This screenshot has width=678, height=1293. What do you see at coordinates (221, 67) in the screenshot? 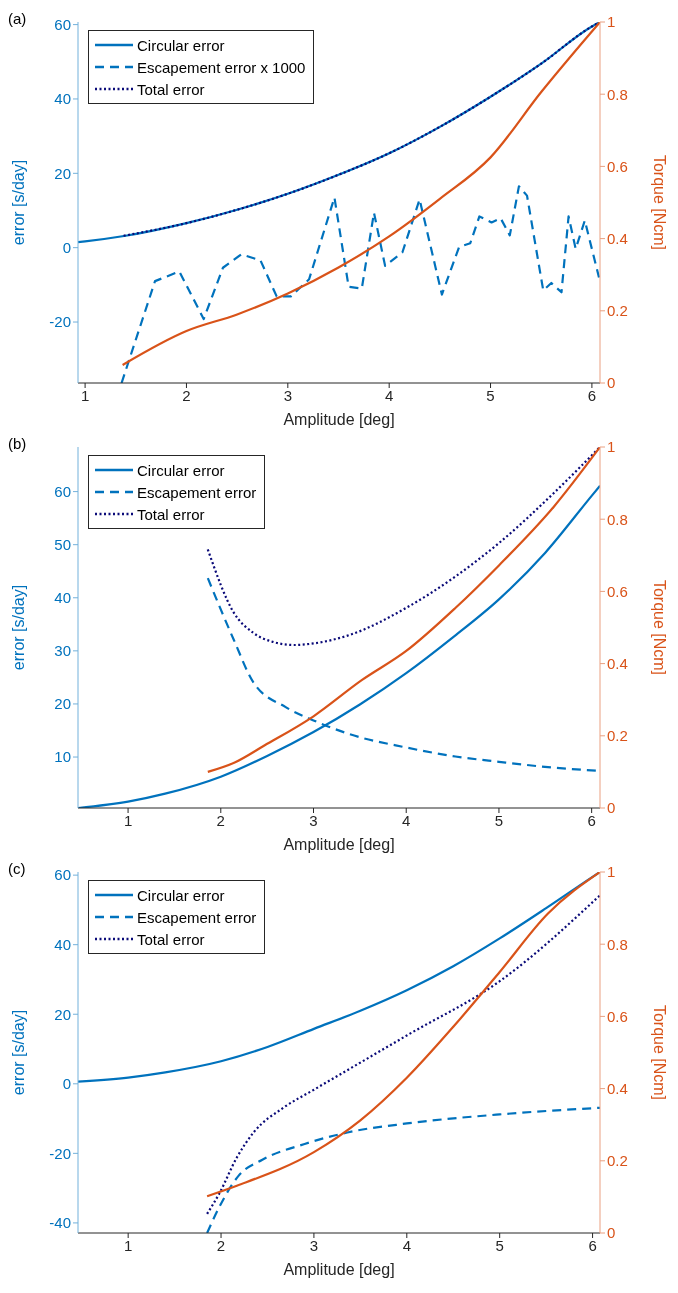
I see `legend-label: Escapement error x 1000` at bounding box center [221, 67].